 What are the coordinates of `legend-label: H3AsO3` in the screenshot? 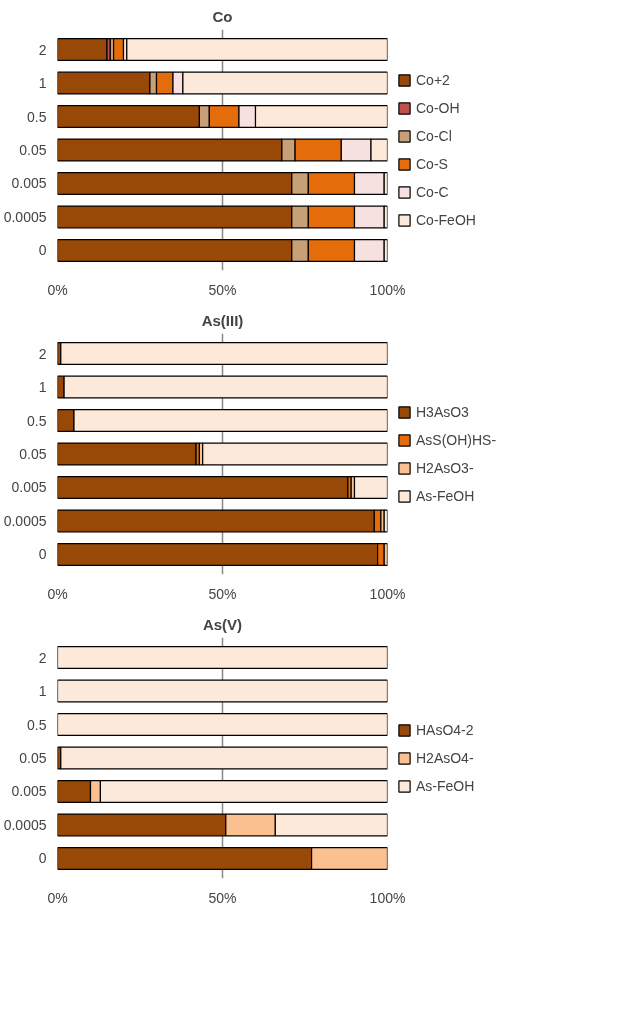 It's located at (442, 411).